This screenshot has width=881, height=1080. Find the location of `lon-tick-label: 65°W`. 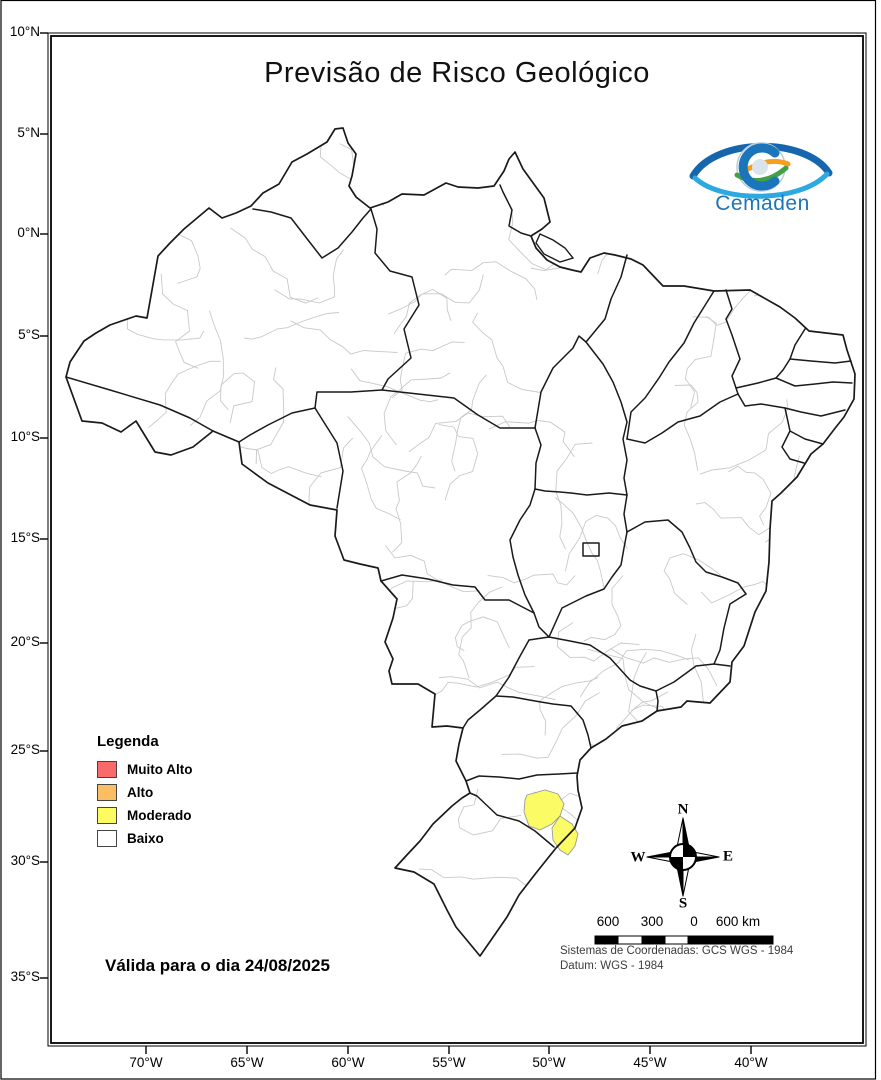

lon-tick-label: 65°W is located at coordinates (247, 1062).